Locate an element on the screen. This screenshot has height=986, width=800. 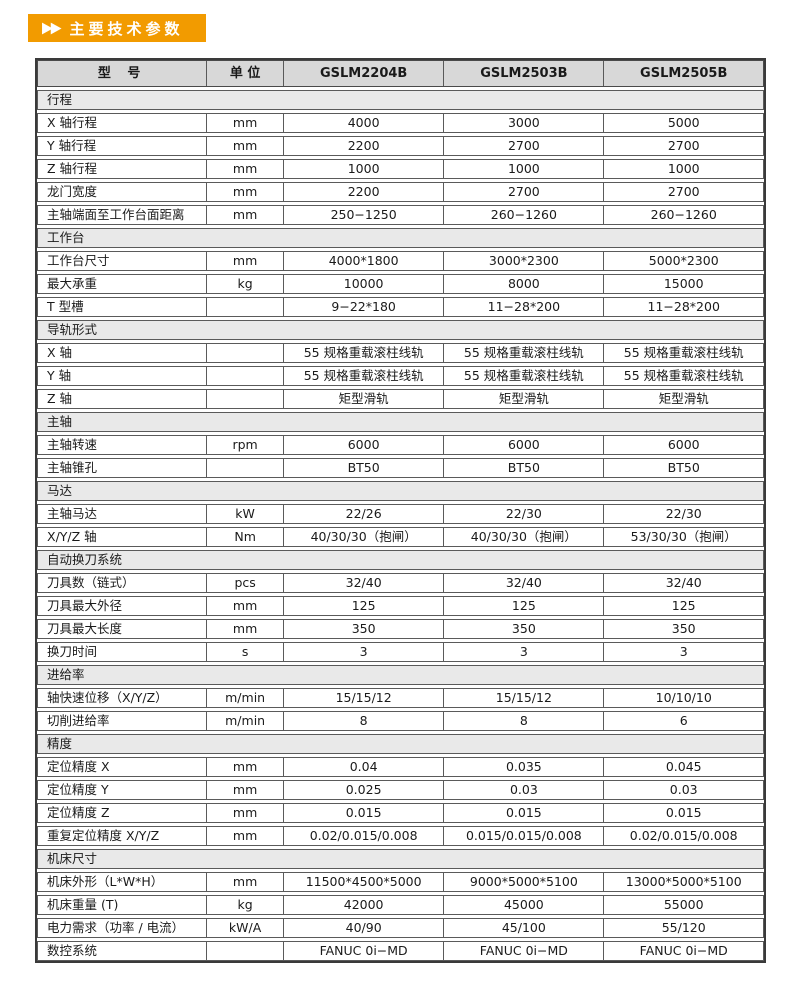
row-label: 数控系统 is located at coordinates (72, 950).